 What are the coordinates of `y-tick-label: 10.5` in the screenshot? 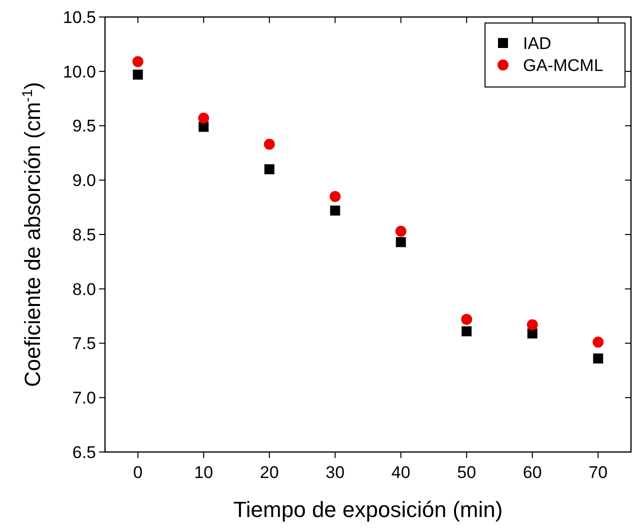 It's located at (79, 17).